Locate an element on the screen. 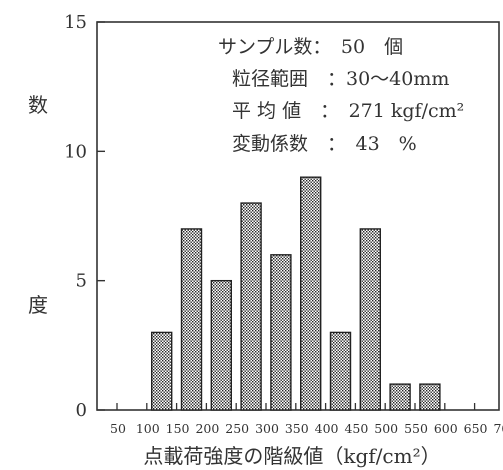 The image size is (503, 470). y-tick-label: 5 is located at coordinates (81, 281).